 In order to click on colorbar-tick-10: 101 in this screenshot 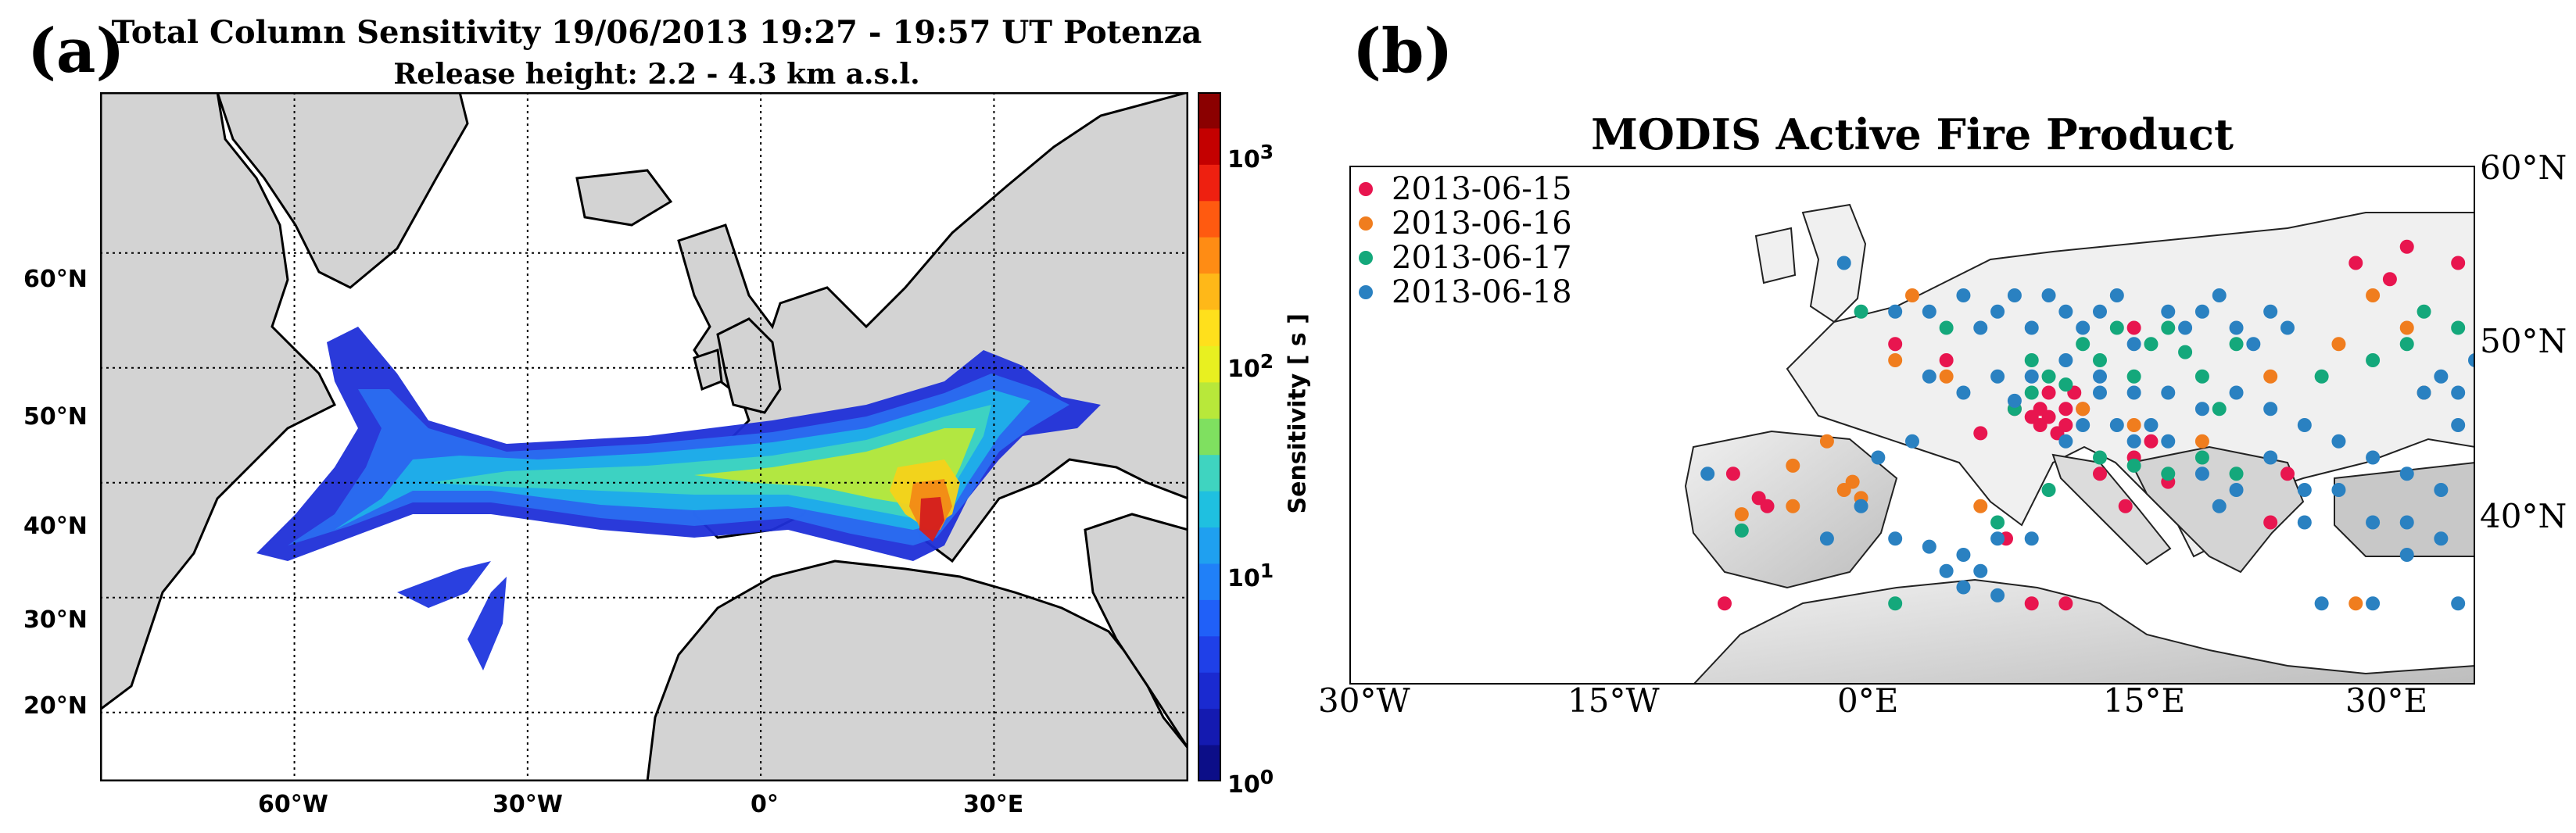, I will do `click(1250, 576)`.